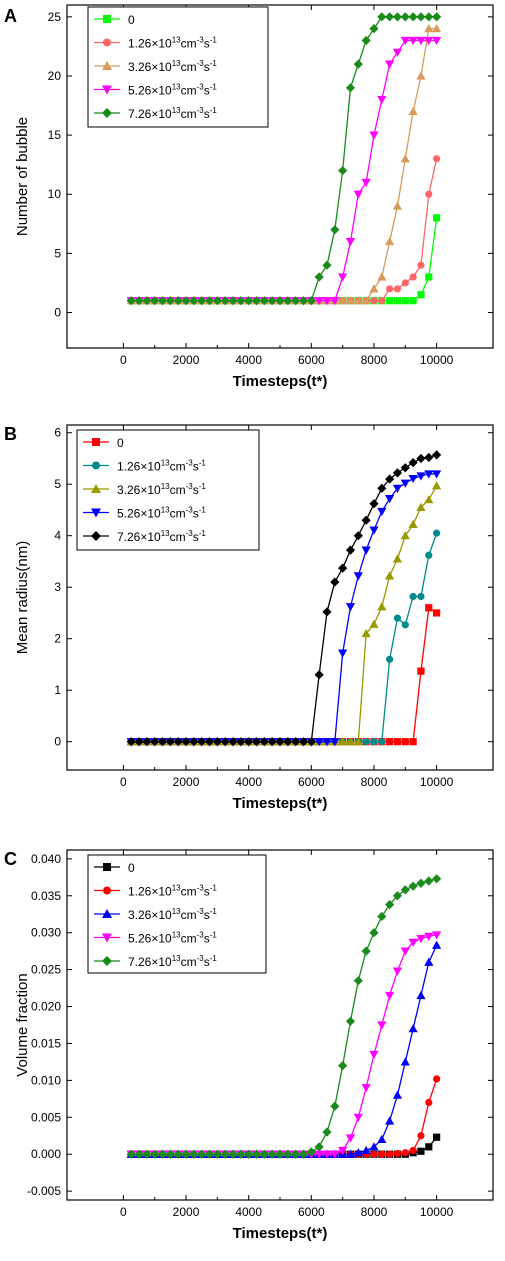 The width and height of the screenshot is (505, 1261). I want to click on legend-label: 0, so click(120, 443).